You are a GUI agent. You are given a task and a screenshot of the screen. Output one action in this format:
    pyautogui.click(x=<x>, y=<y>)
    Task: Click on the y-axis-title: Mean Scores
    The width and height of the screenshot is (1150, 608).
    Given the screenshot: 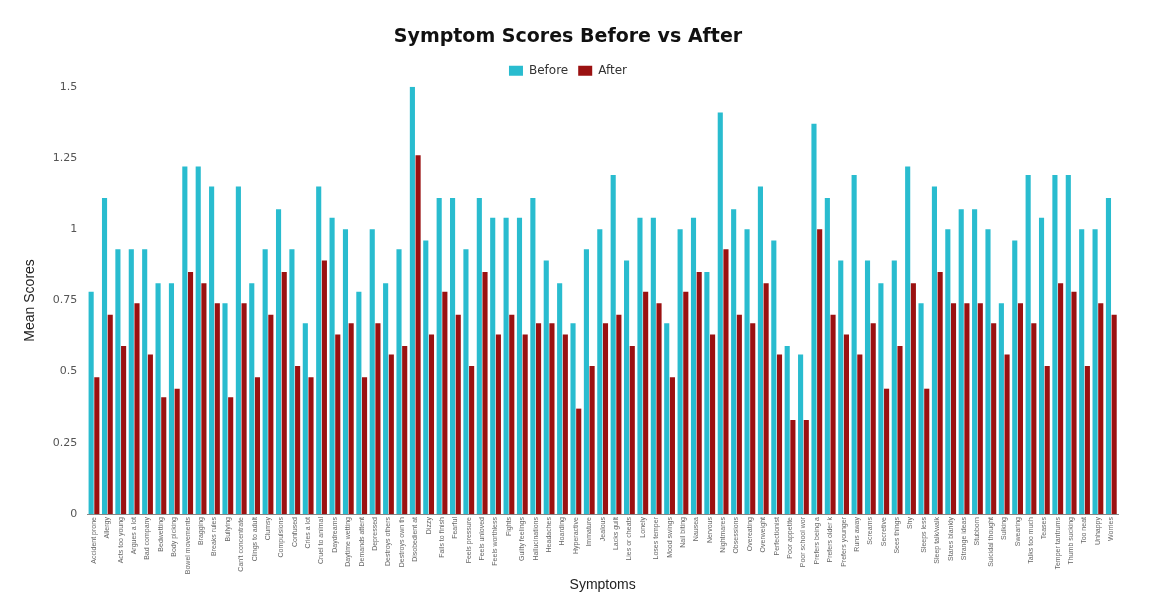 What is the action you would take?
    pyautogui.click(x=29, y=300)
    